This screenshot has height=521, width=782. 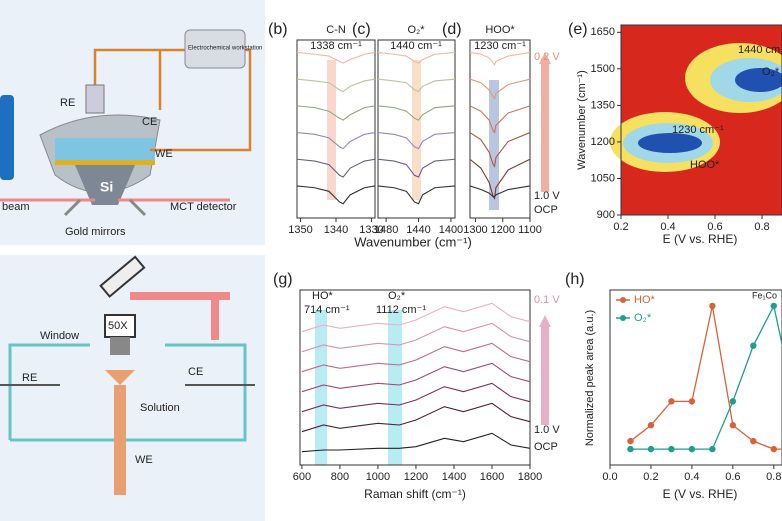 I want to click on prism, so click(x=105, y=185).